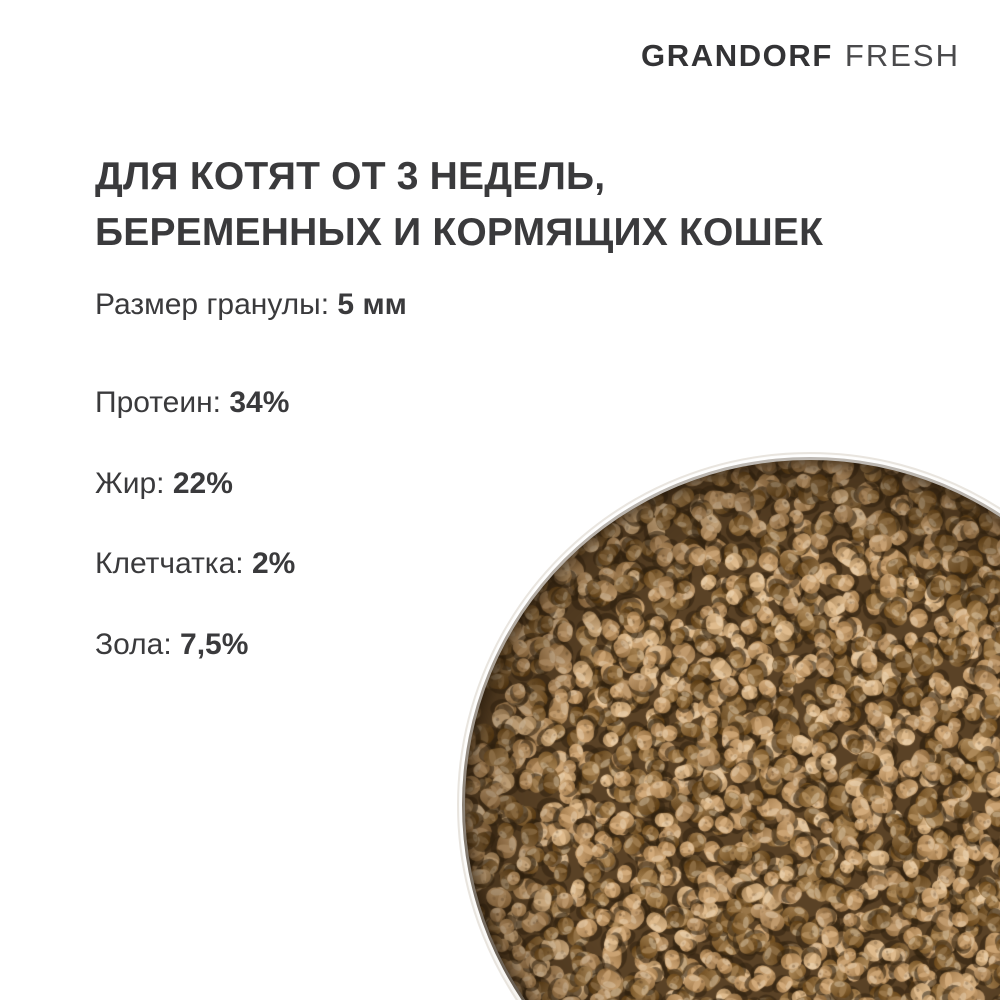 Image resolution: width=1000 pixels, height=1000 pixels. Describe the element at coordinates (350, 177) in the screenshot. I see `headline-line-1: ДЛЯ КОТЯТ ОТ 3 НЕДЕЛЬ,` at that location.